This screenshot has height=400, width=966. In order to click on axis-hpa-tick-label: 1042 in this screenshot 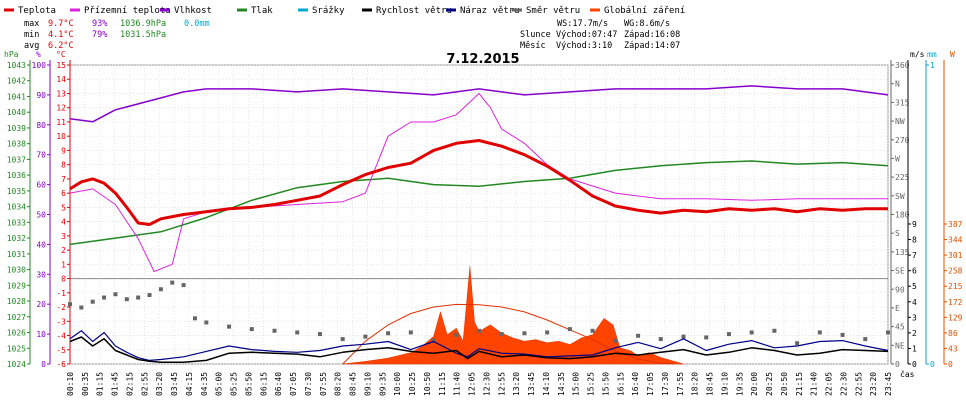, I will do `click(16, 81)`.